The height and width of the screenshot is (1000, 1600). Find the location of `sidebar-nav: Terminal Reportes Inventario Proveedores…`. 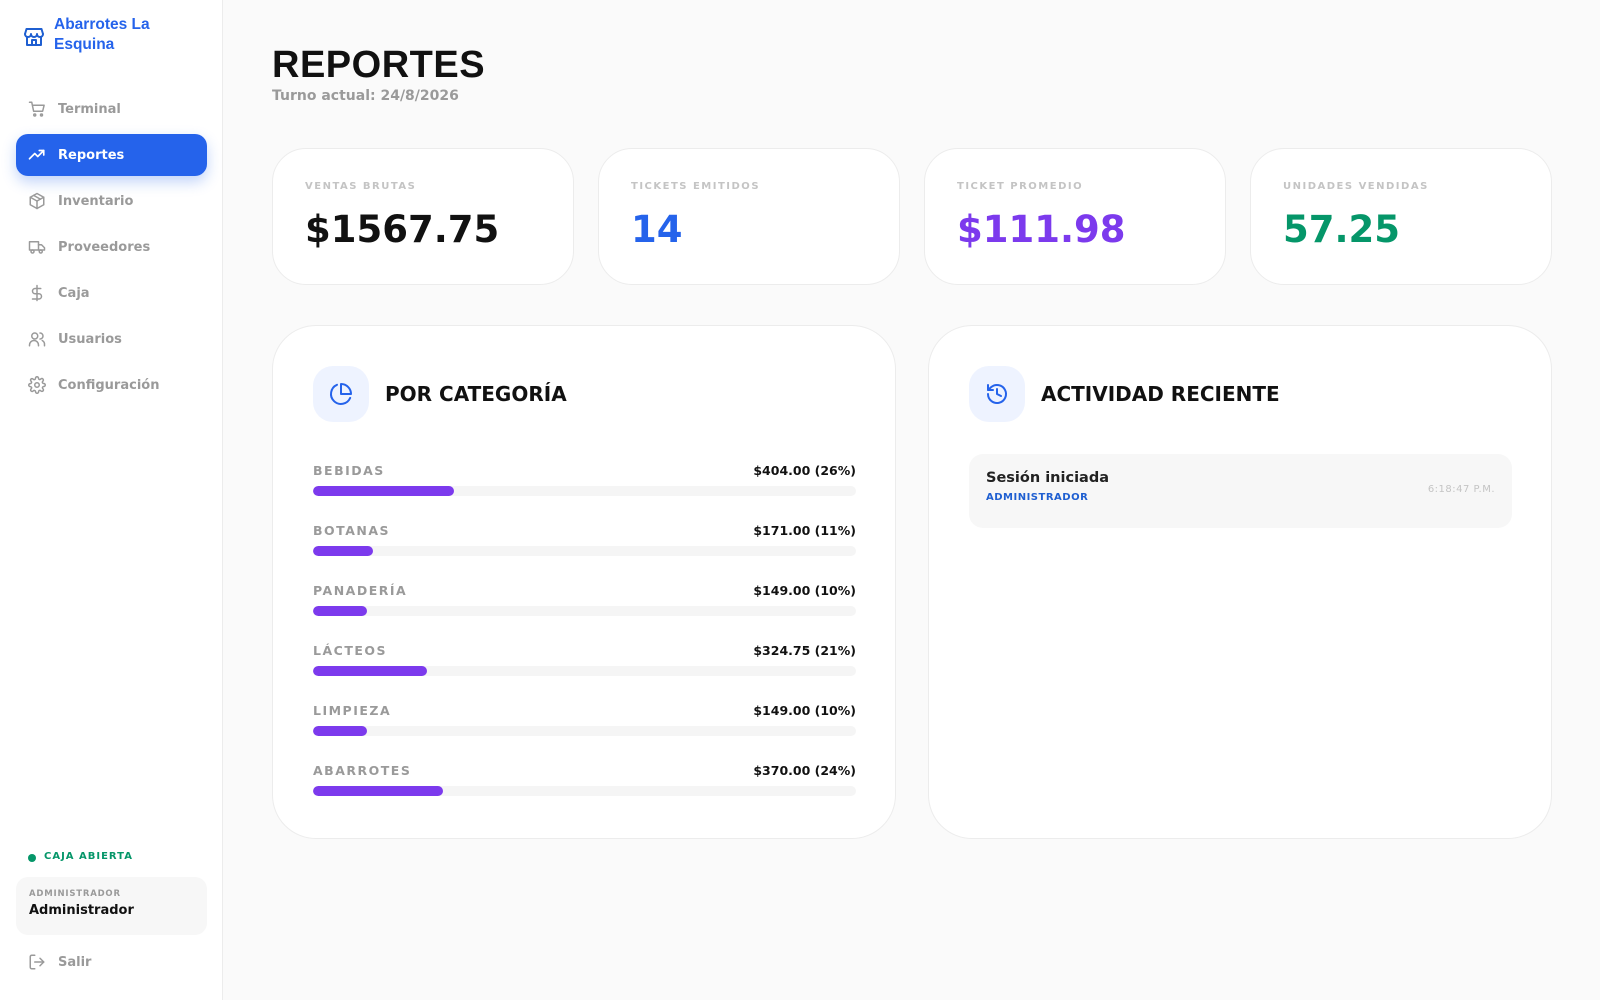

sidebar-nav: Terminal Reportes Inventario Proveedores… is located at coordinates (111, 249).